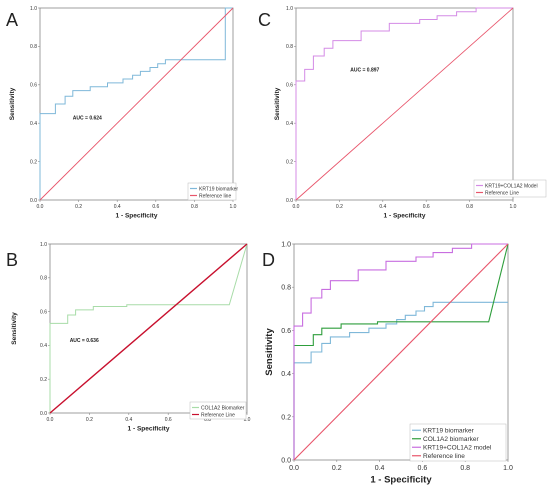  Describe the element at coordinates (87, 118) in the screenshot. I see `auc-annotation: AUC = 0.624` at that location.